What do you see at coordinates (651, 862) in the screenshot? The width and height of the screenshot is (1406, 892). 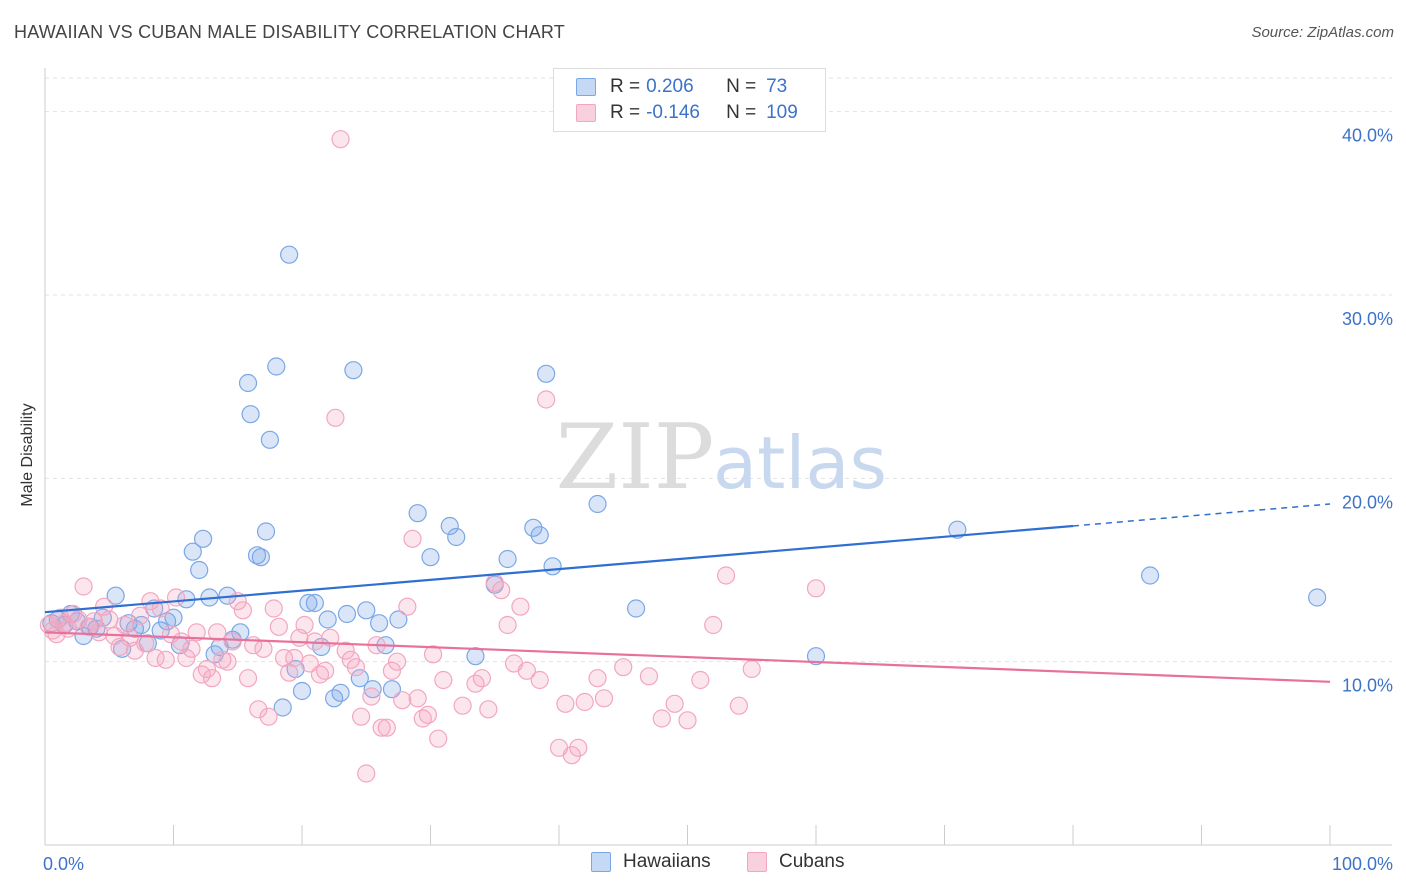 I see `legend-item-hawaiians: Hawaiians` at bounding box center [651, 862].